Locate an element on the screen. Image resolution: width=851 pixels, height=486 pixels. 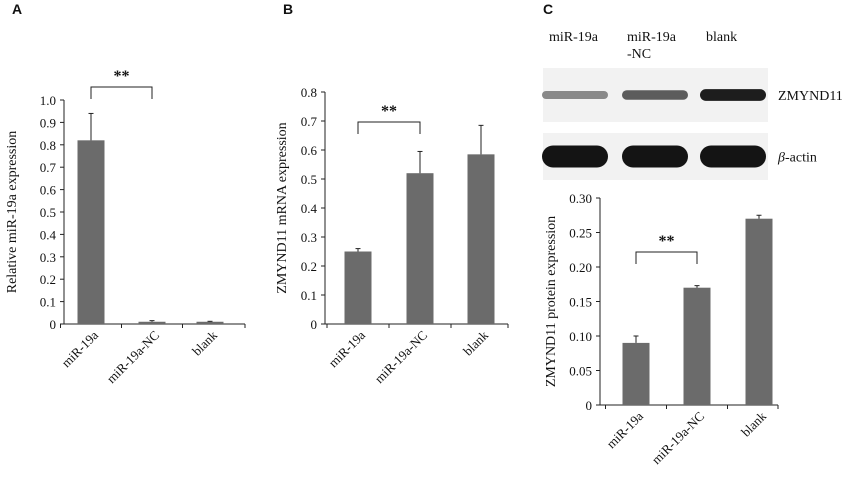
blot-row-label: β-actin is located at coordinates (797, 158).